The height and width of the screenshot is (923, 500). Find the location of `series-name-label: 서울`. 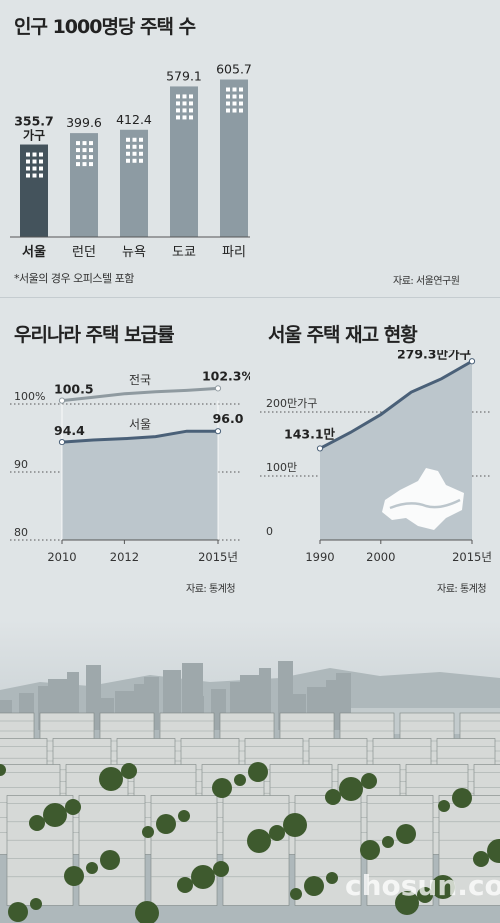

series-name-label: 서울 is located at coordinates (140, 425).